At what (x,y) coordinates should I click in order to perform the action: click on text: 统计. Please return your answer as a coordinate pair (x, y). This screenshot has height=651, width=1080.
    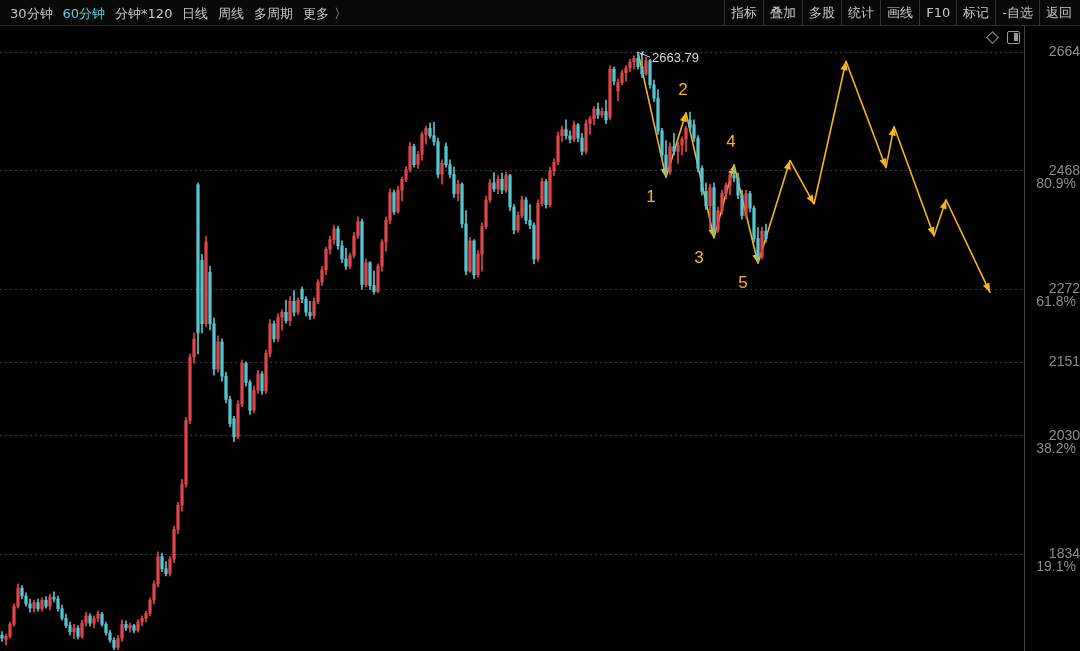
    Looking at the image, I should click on (861, 12).